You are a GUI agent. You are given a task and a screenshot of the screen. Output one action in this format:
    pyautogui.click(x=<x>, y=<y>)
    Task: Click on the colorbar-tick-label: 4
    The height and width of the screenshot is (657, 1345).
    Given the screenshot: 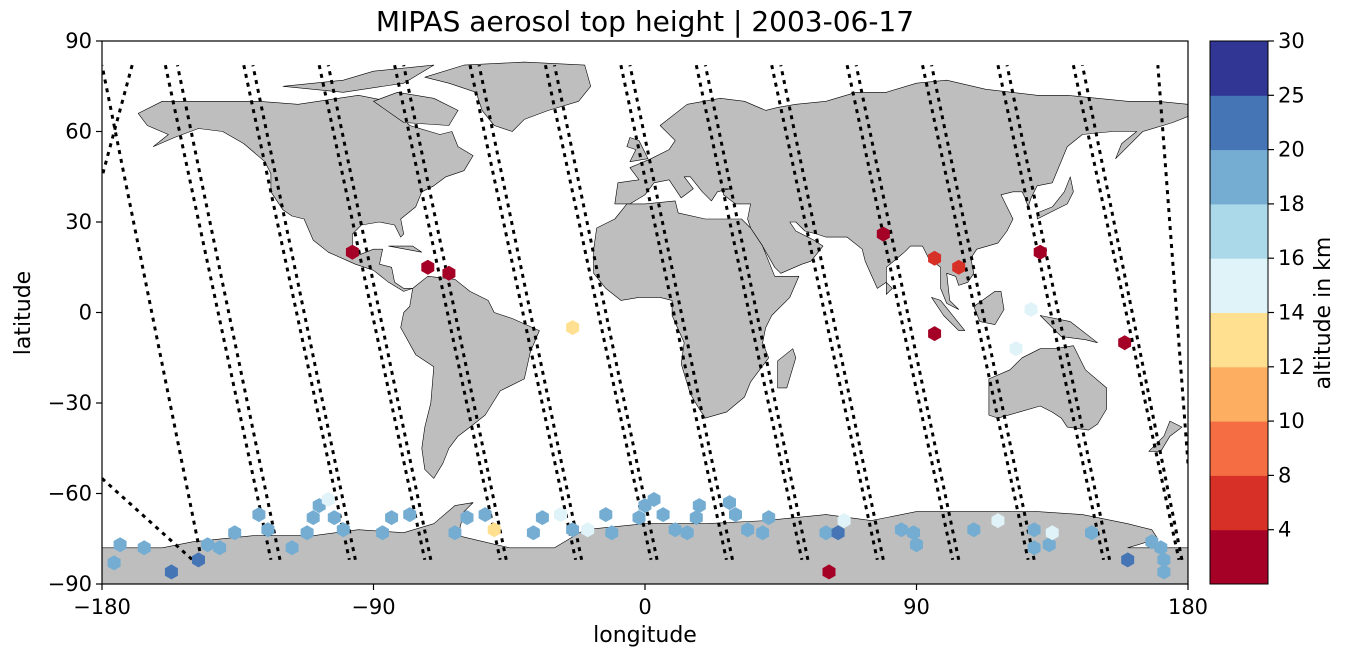 What is the action you would take?
    pyautogui.click(x=1284, y=530)
    